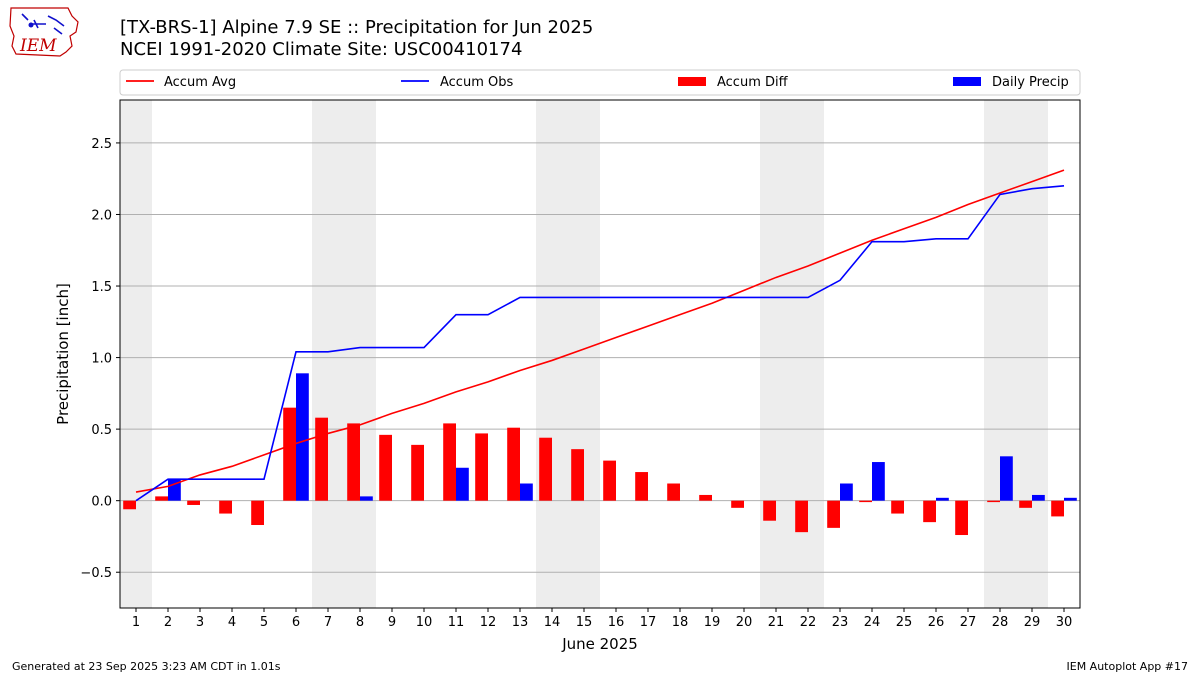 The height and width of the screenshot is (675, 1200). I want to click on x-tick-label: 15, so click(584, 622).